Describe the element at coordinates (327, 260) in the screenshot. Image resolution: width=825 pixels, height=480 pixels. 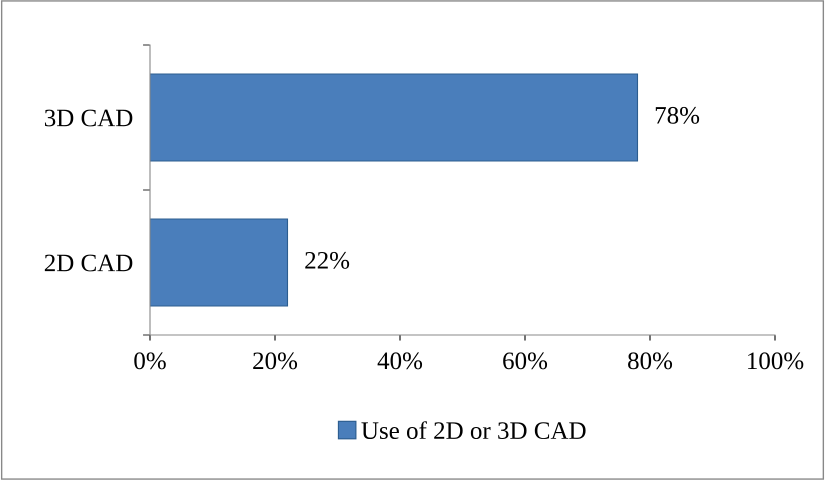
I see `data-label: 22%` at that location.